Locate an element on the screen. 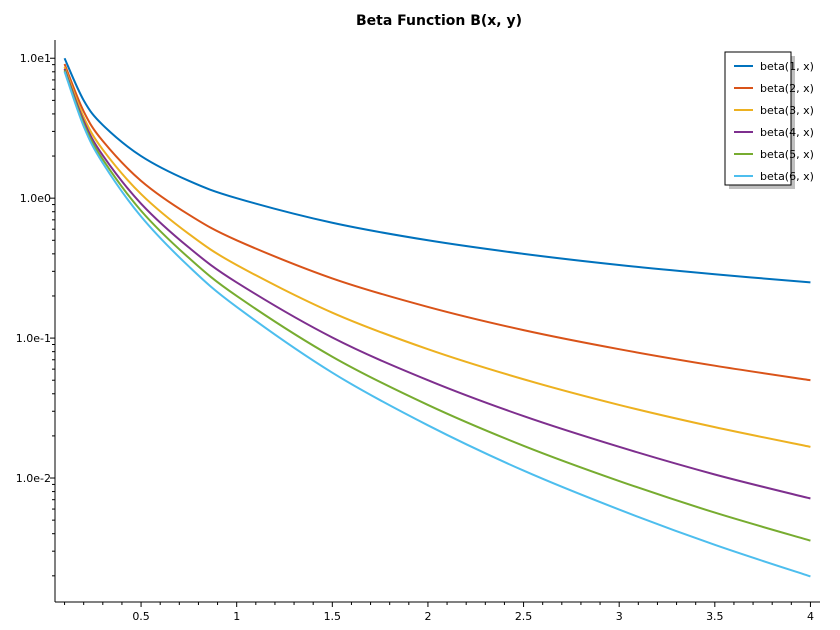 This screenshot has width=840, height=630. x-tick-label: 3.5 is located at coordinates (715, 616).